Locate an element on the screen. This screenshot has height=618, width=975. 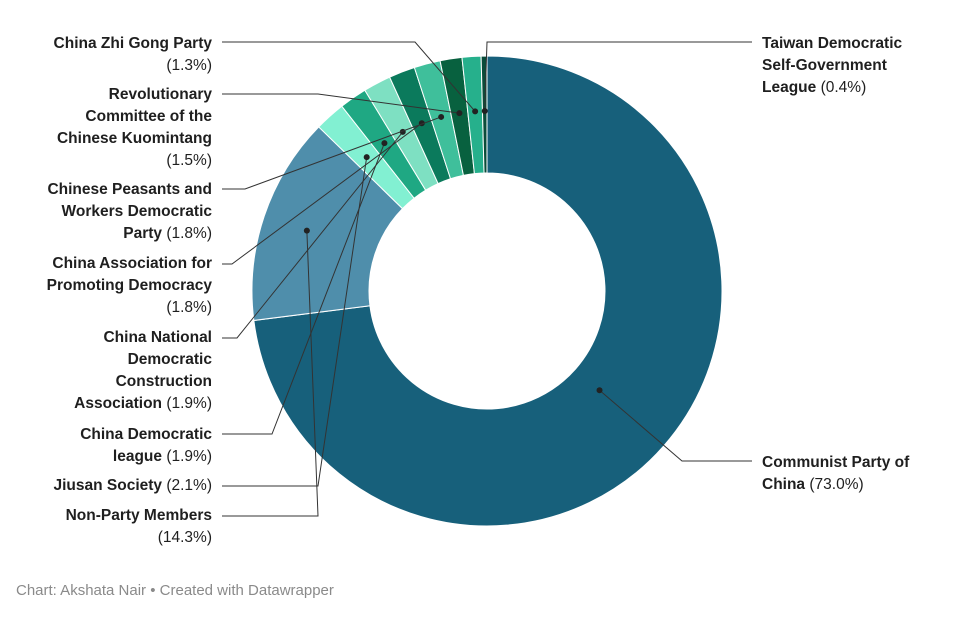
label-name-line: China Association for is located at coordinates (132, 263).